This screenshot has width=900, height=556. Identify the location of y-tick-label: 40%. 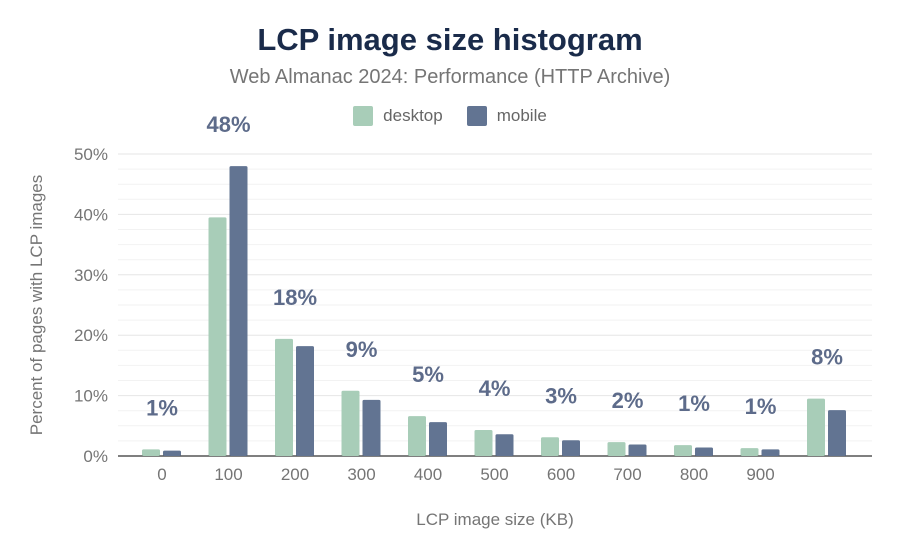
(91, 214).